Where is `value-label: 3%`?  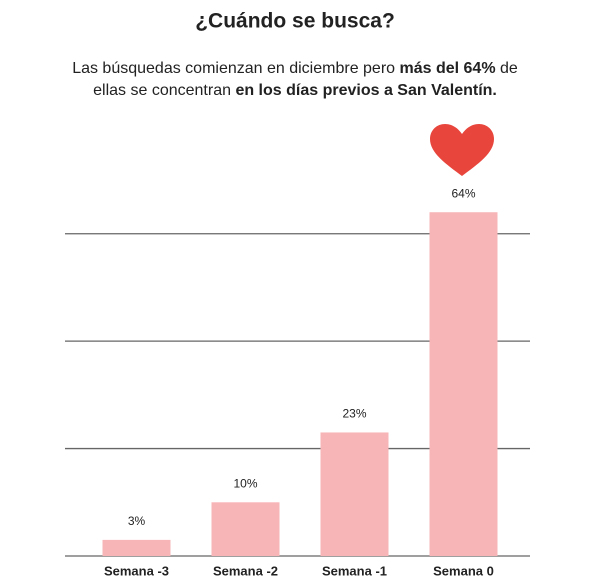 value-label: 3% is located at coordinates (137, 521).